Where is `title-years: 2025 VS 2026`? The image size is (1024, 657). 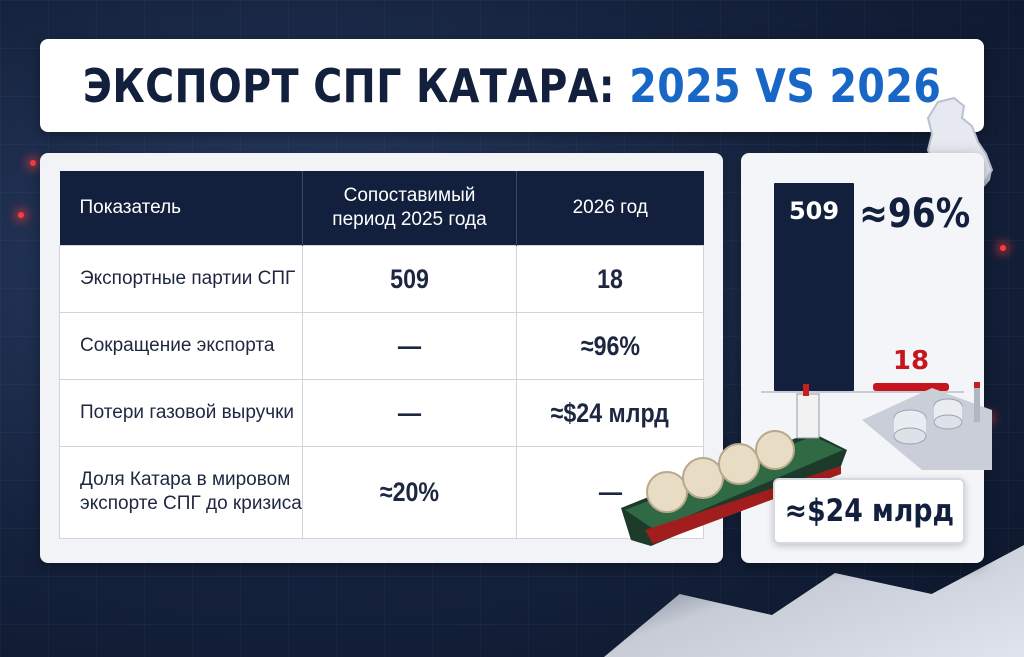 title-years: 2025 VS 2026 is located at coordinates (785, 85).